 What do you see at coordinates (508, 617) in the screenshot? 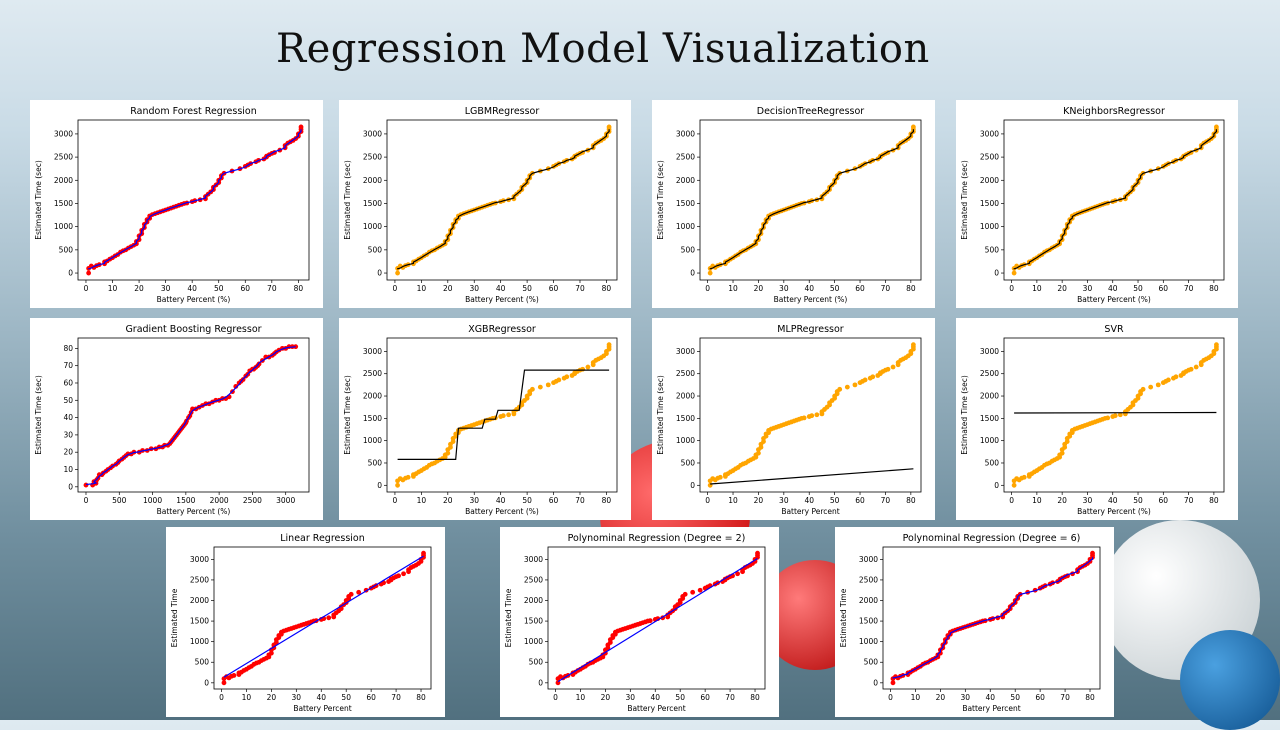
I see `y-axis-label: Estimated Time` at bounding box center [508, 617].